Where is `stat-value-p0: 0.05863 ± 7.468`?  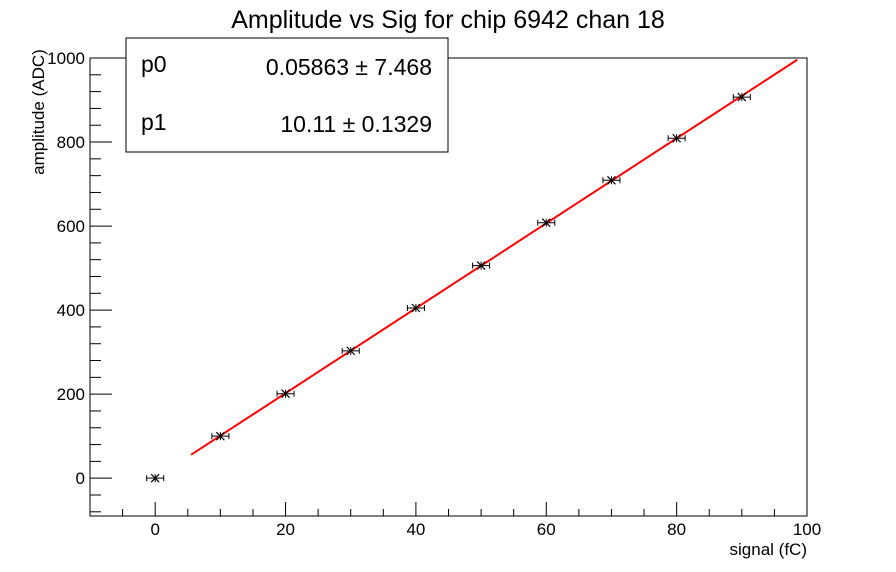 stat-value-p0: 0.05863 ± 7.468 is located at coordinates (349, 67).